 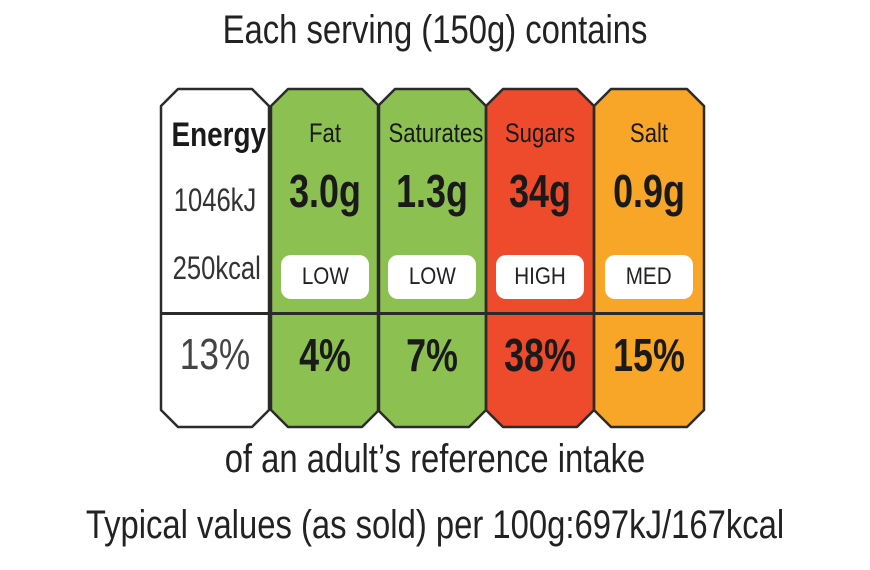 What do you see at coordinates (432, 191) in the screenshot?
I see `saturates-amount: 1.3g` at bounding box center [432, 191].